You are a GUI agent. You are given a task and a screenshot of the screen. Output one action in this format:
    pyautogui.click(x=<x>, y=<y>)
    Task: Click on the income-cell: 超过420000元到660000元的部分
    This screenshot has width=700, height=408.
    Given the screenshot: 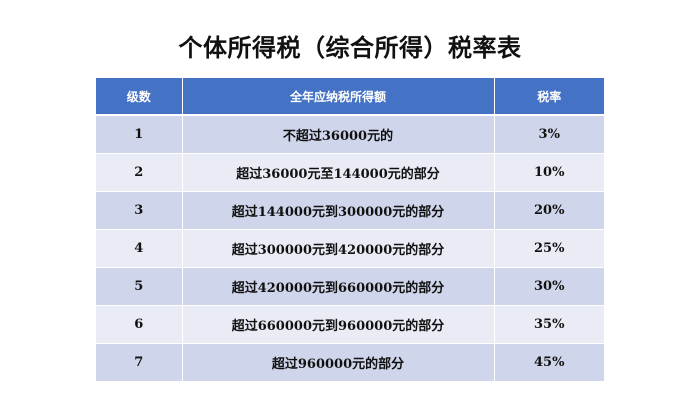 What is the action you would take?
    pyautogui.click(x=338, y=286)
    